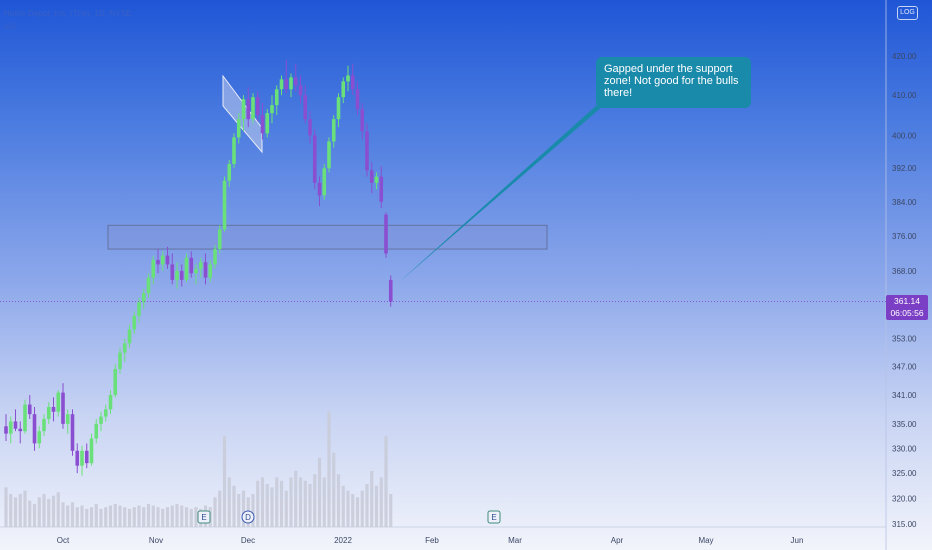 Image resolution: width=932 pixels, height=550 pixels. Describe the element at coordinates (343, 540) in the screenshot. I see `time-tick-label: 2022` at that location.